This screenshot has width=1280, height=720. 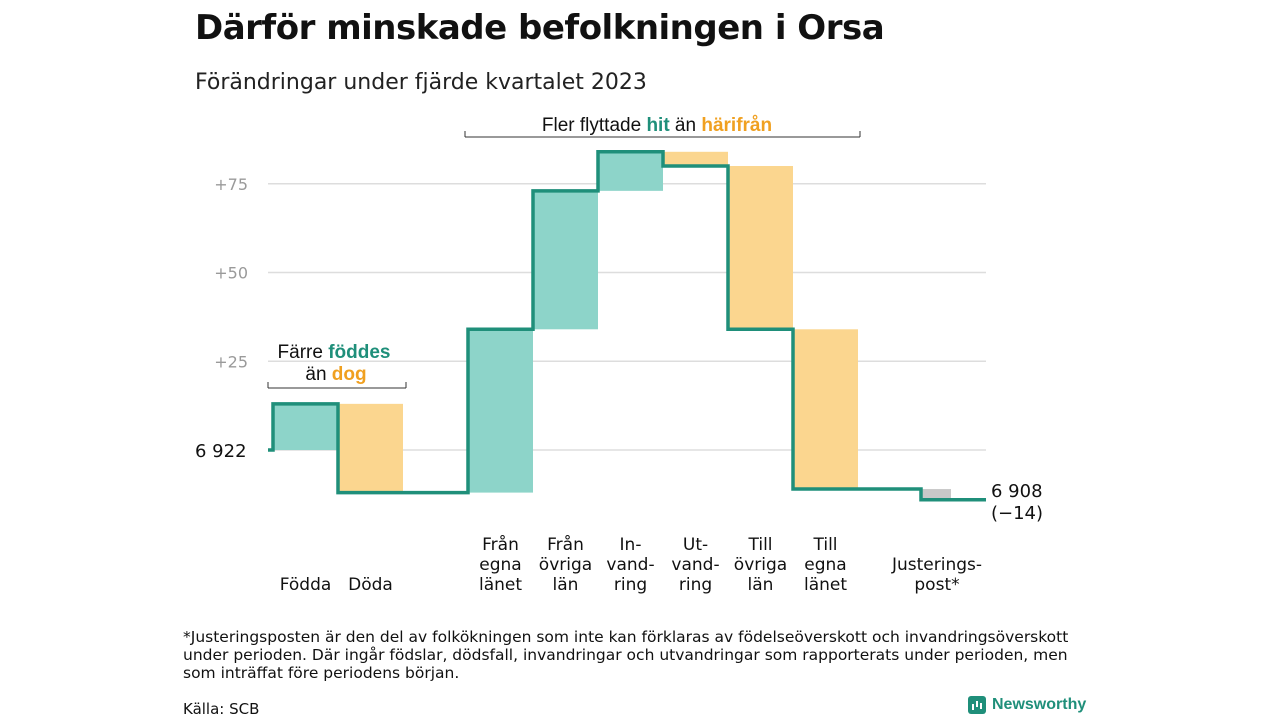 I want to click on brand-name: Newsworthy, so click(x=1039, y=704).